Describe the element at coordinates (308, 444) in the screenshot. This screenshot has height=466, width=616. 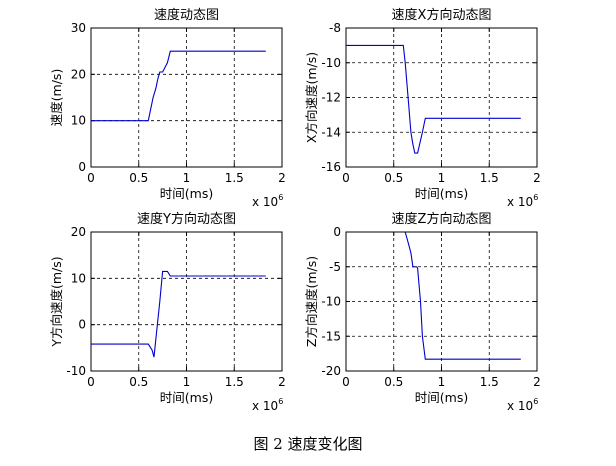
I see `figure-caption: 图 2 速度变化图` at that location.